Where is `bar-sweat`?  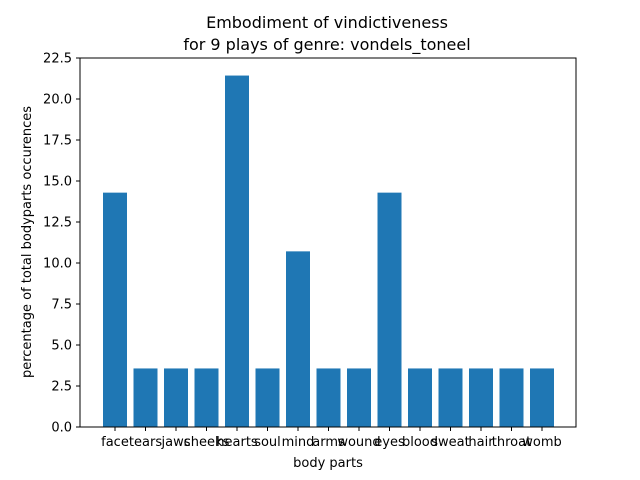
bar-sweat is located at coordinates (450, 397).